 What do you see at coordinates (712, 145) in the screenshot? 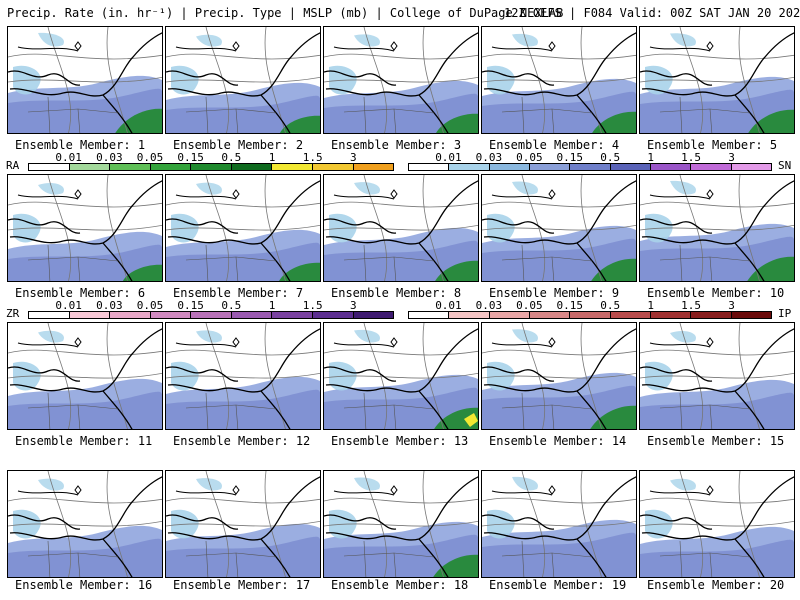
I see `ensemble-member-caption: Ensemble Member: 5` at bounding box center [712, 145].